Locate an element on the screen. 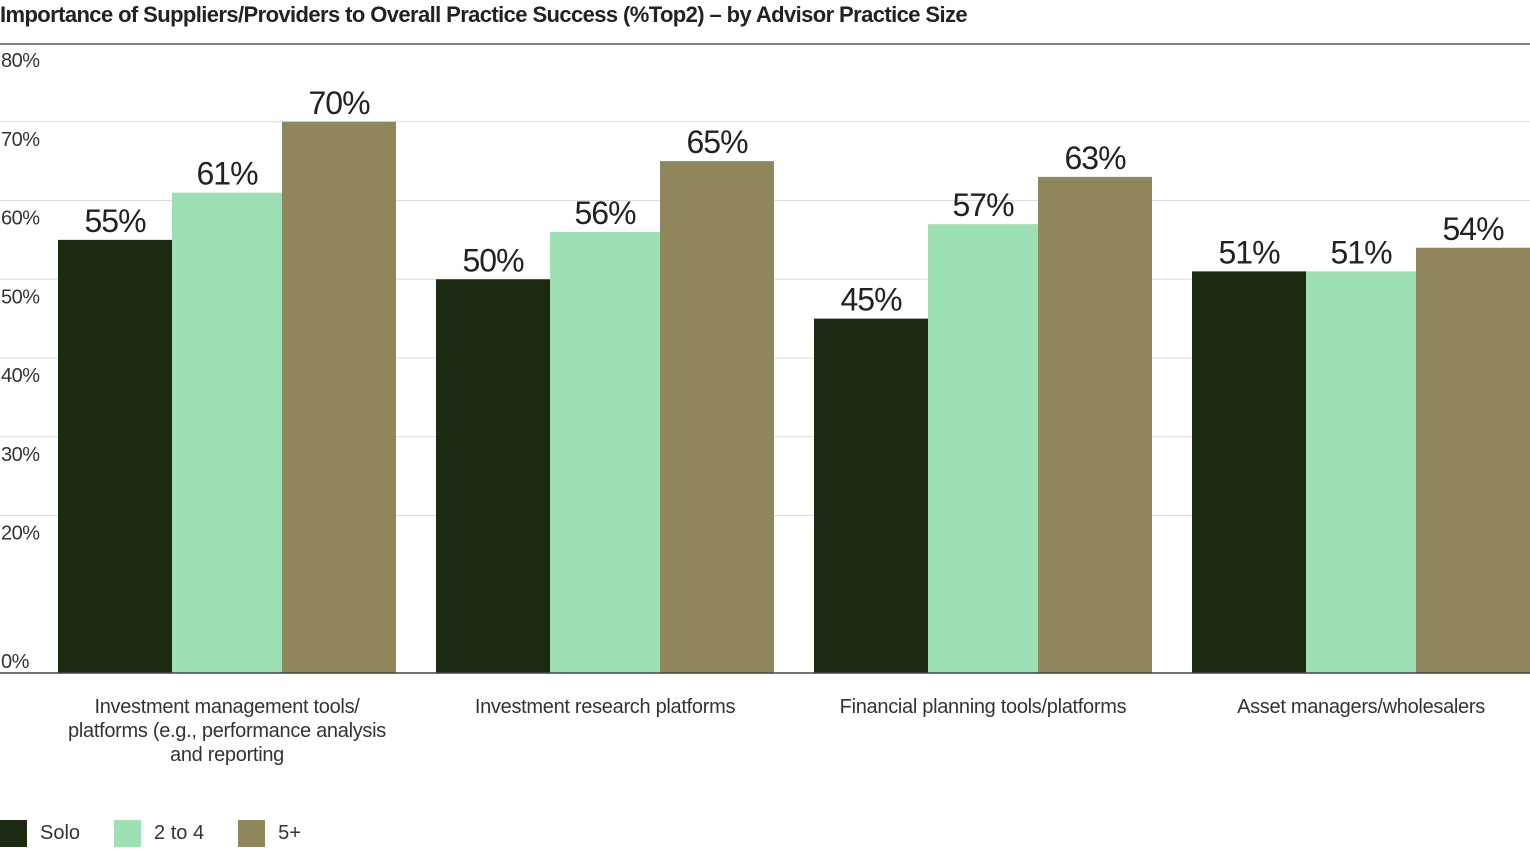  y-tick-label: 80% is located at coordinates (20, 61).